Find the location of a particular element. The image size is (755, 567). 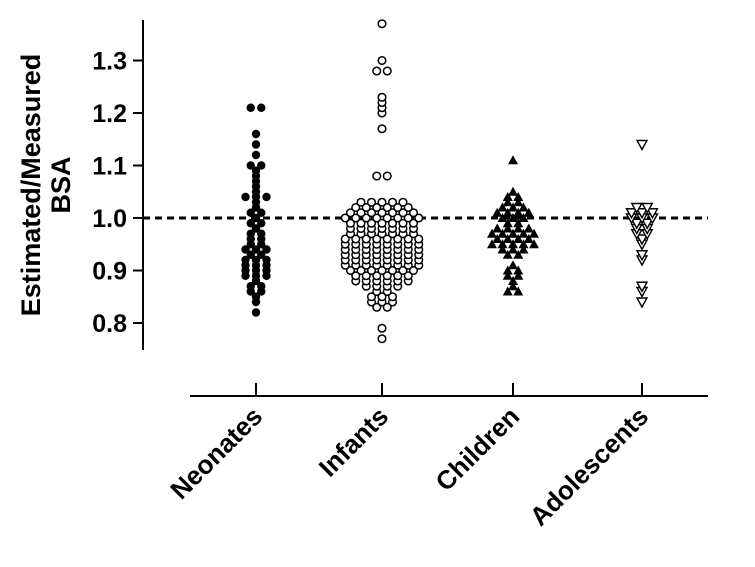

x-tick-label-children: Children is located at coordinates (477, 449).